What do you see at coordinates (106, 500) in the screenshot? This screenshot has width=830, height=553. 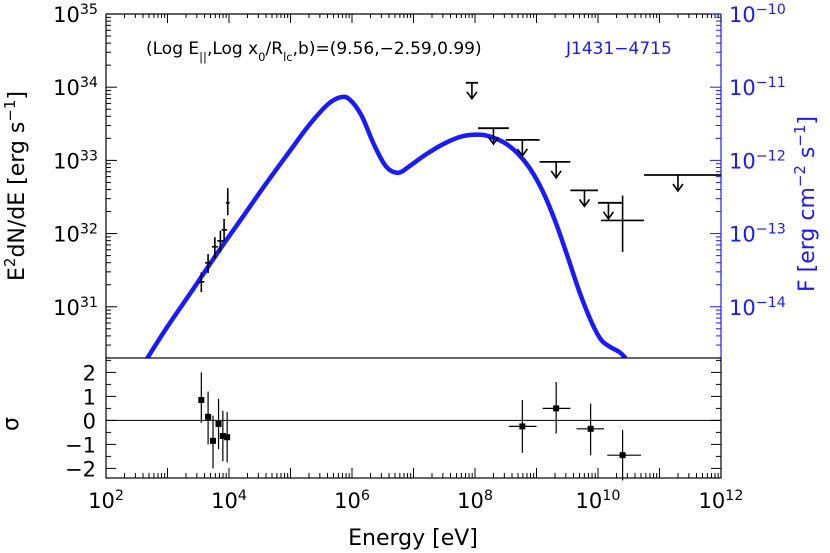 I see `x-tick-label: 102` at bounding box center [106, 500].